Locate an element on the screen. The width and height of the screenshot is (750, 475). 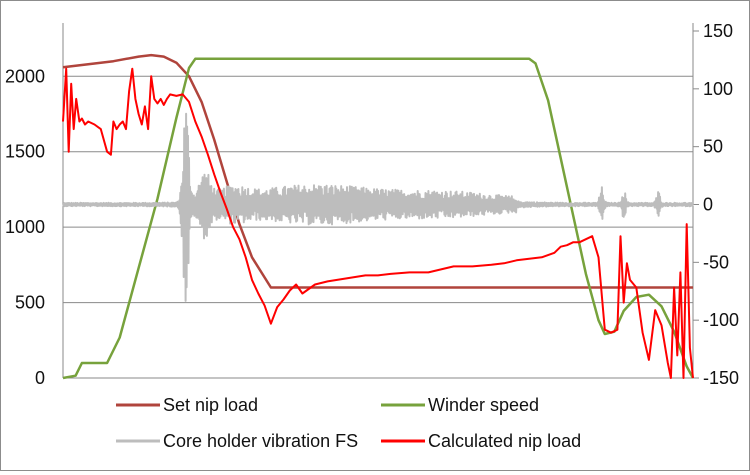
y-right-tick-label: -150 is located at coordinates (721, 378).